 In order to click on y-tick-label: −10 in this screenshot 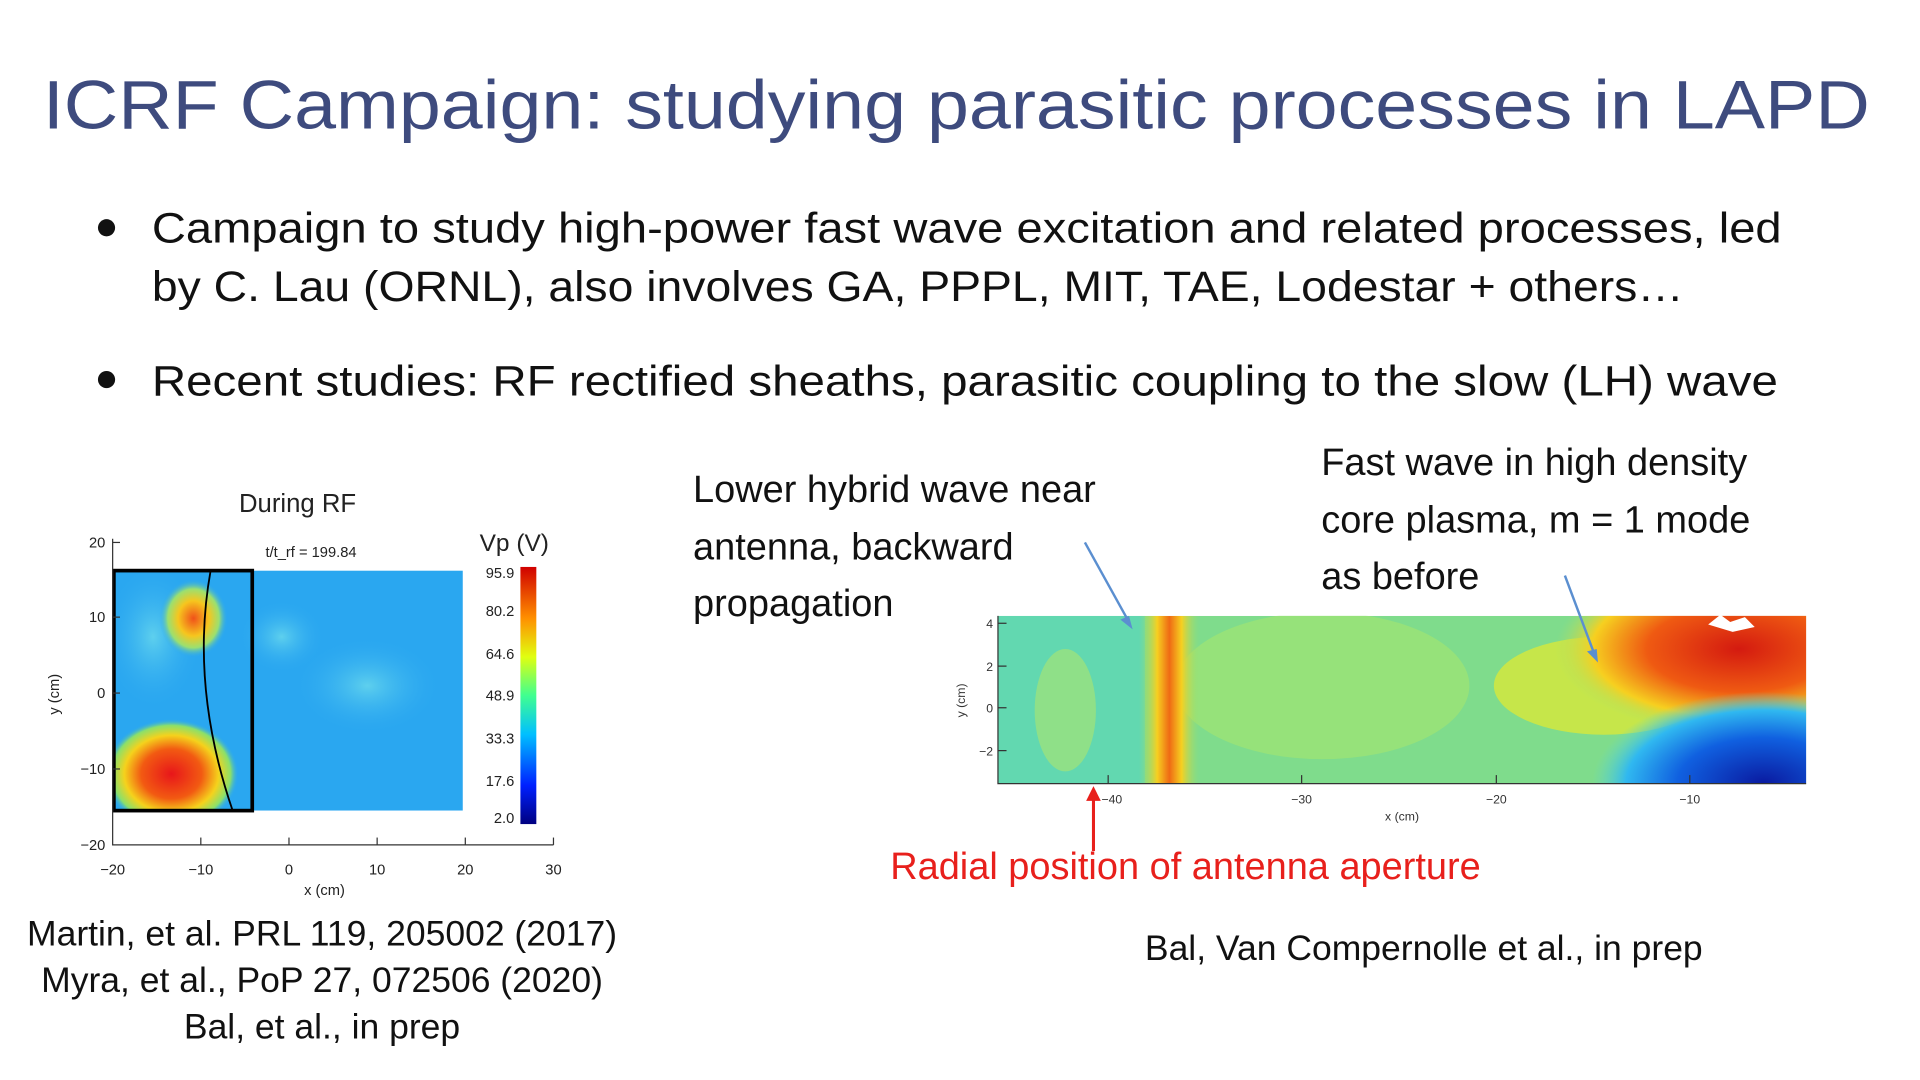, I will do `click(92, 770)`.